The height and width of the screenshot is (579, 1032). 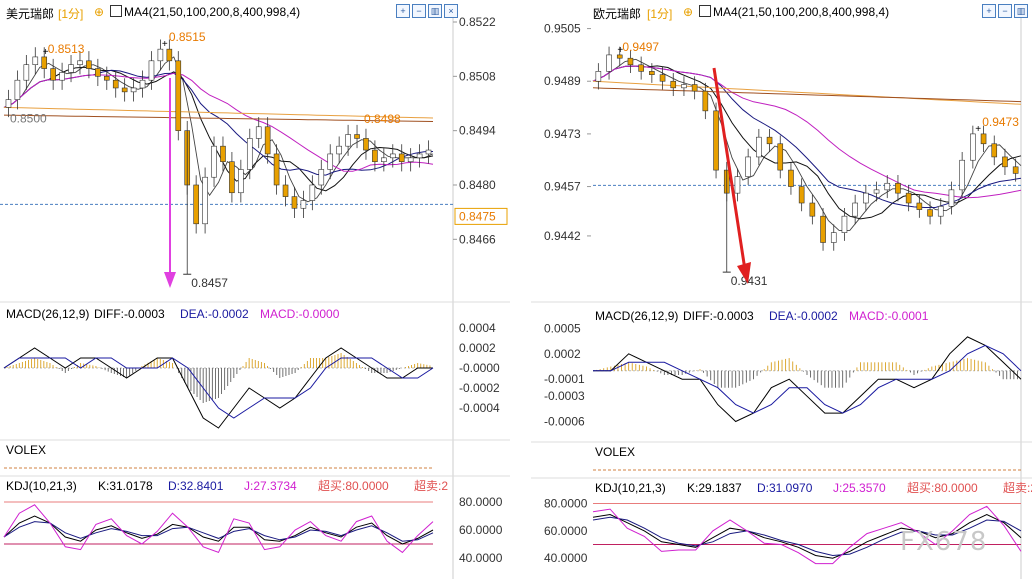 I want to click on price-axis-tick: 0.8466, so click(x=477, y=239).